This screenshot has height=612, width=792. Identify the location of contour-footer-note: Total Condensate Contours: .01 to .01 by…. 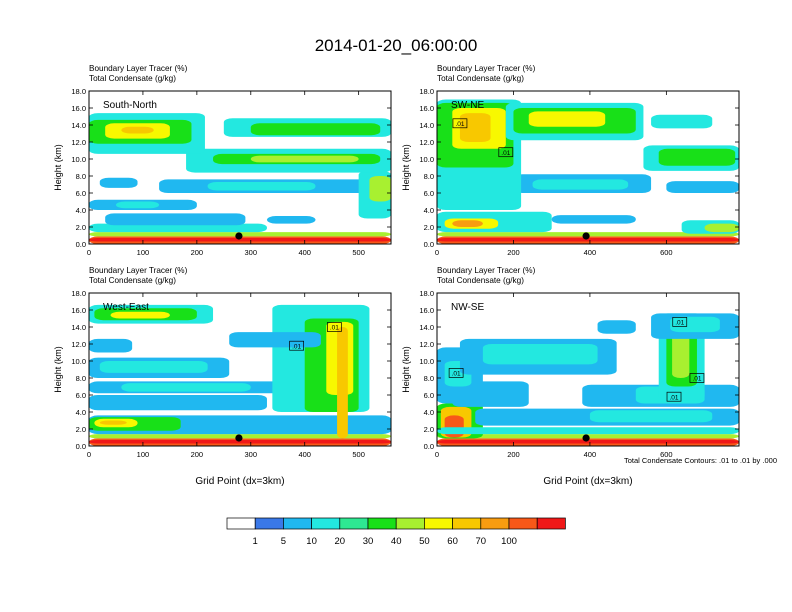
(700, 460).